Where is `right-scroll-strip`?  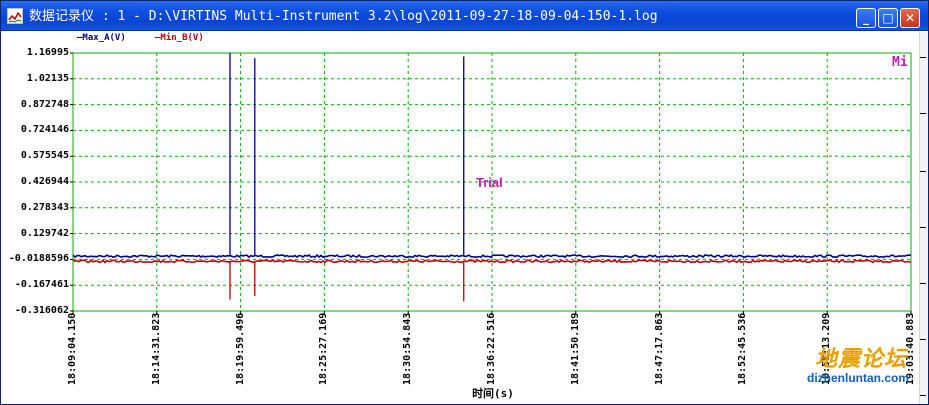
right-scroll-strip is located at coordinates (923, 218).